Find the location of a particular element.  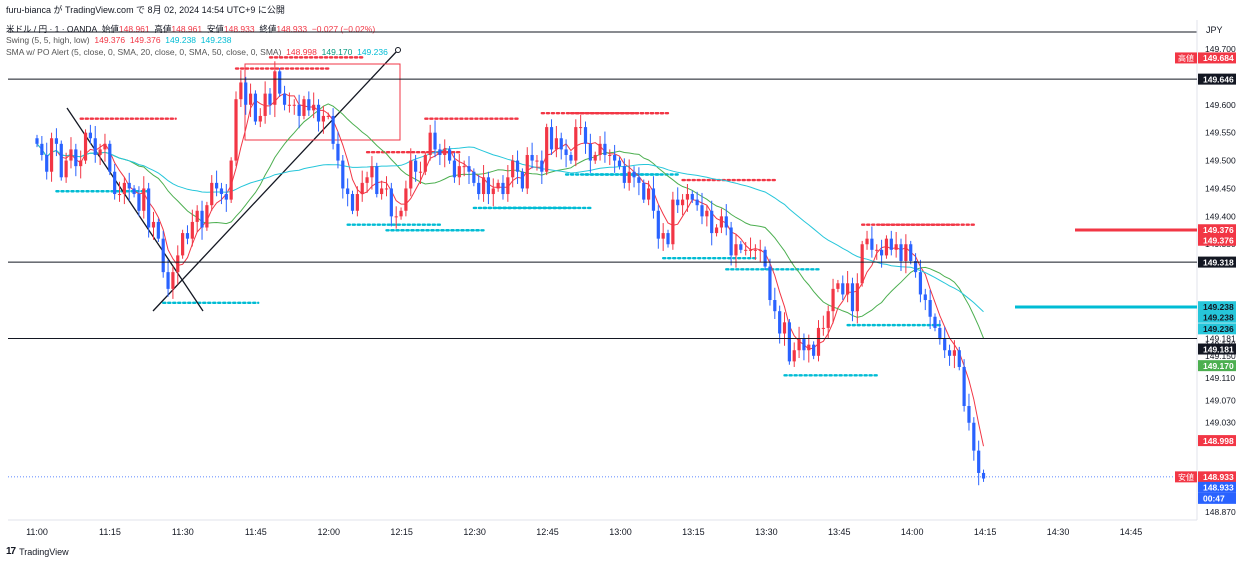

swing-v3: 149.238 is located at coordinates (181, 40).